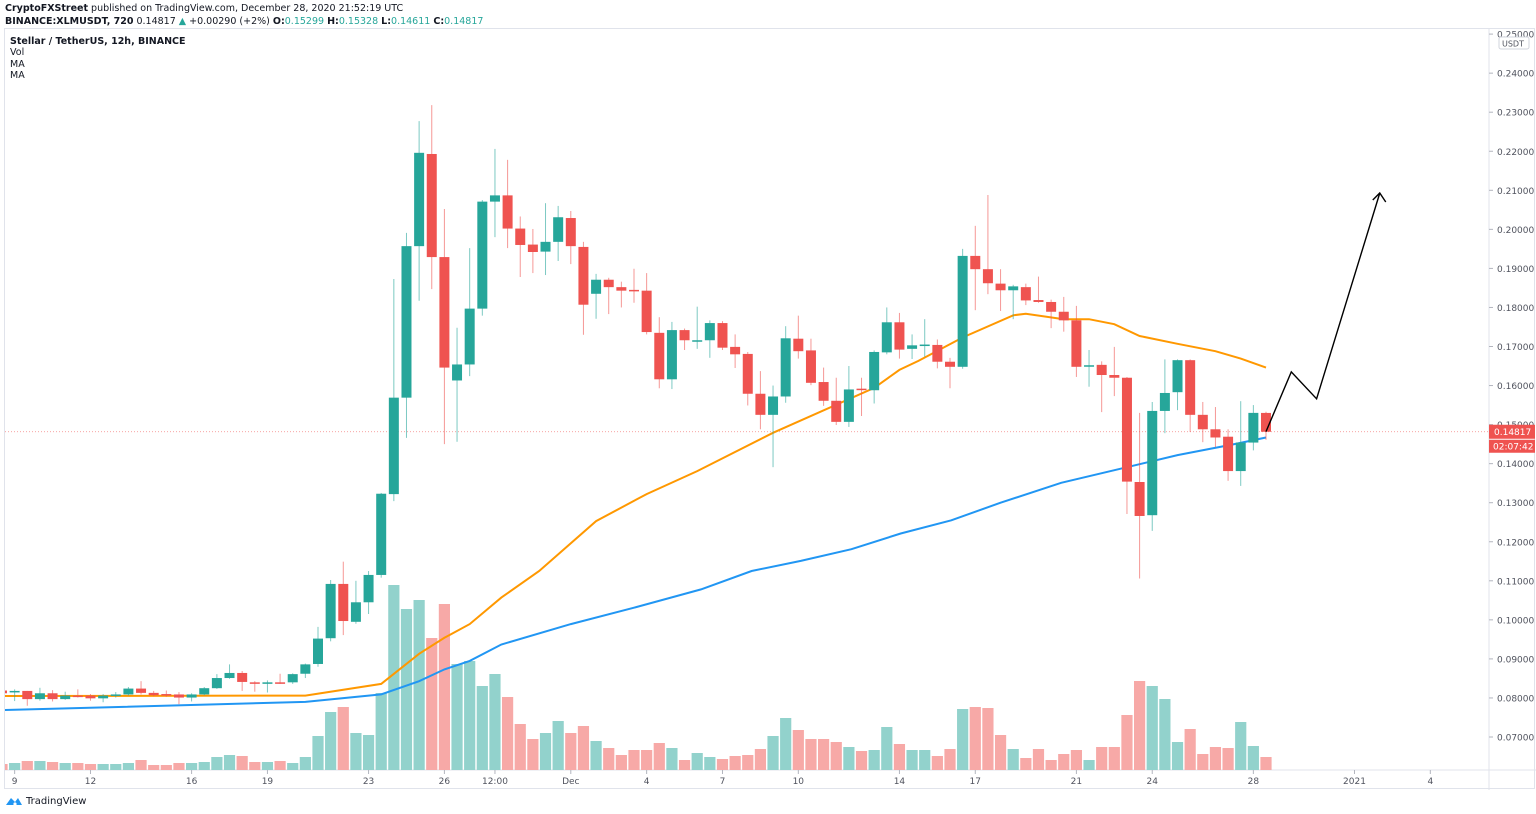  What do you see at coordinates (358, 21) in the screenshot?
I see `high-value: 0.15328` at bounding box center [358, 21].